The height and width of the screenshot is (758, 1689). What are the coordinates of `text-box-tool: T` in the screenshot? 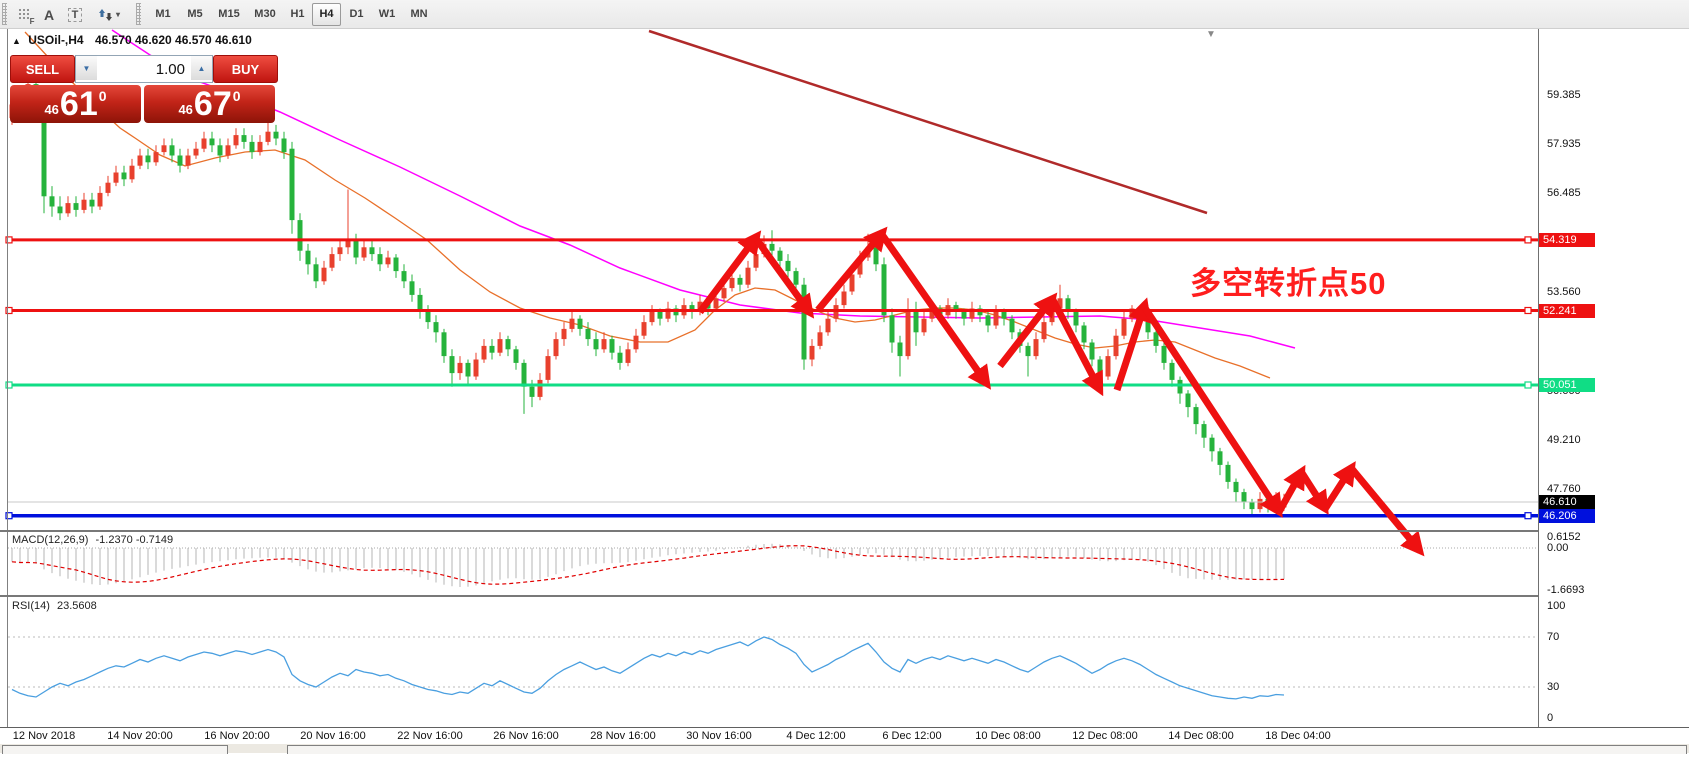 It's located at (75, 14).